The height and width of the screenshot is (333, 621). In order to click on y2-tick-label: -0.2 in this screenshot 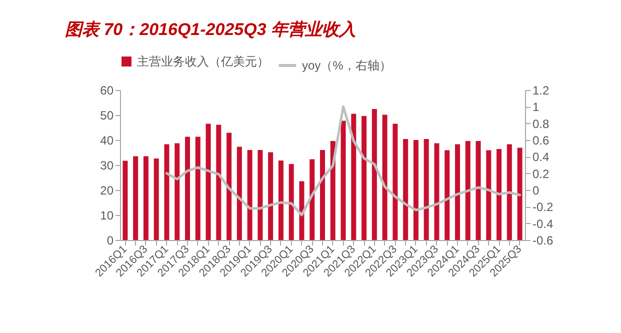, I will do `click(543, 207)`.